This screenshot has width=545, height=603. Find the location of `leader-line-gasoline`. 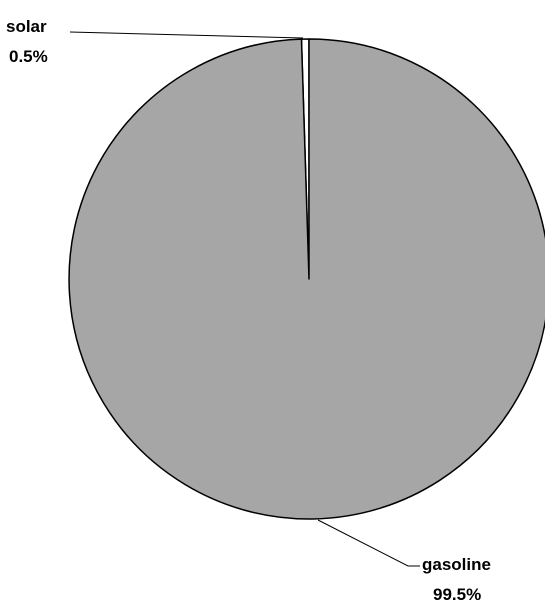

leader-line-gasoline is located at coordinates (368, 543).